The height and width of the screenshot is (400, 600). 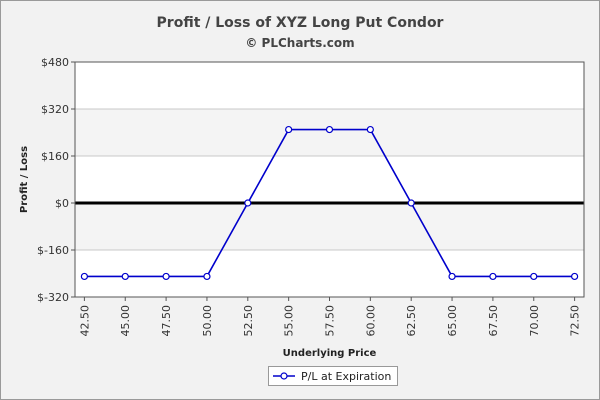 What do you see at coordinates (53, 297) in the screenshot?
I see `y-tick-label: $-320` at bounding box center [53, 297].